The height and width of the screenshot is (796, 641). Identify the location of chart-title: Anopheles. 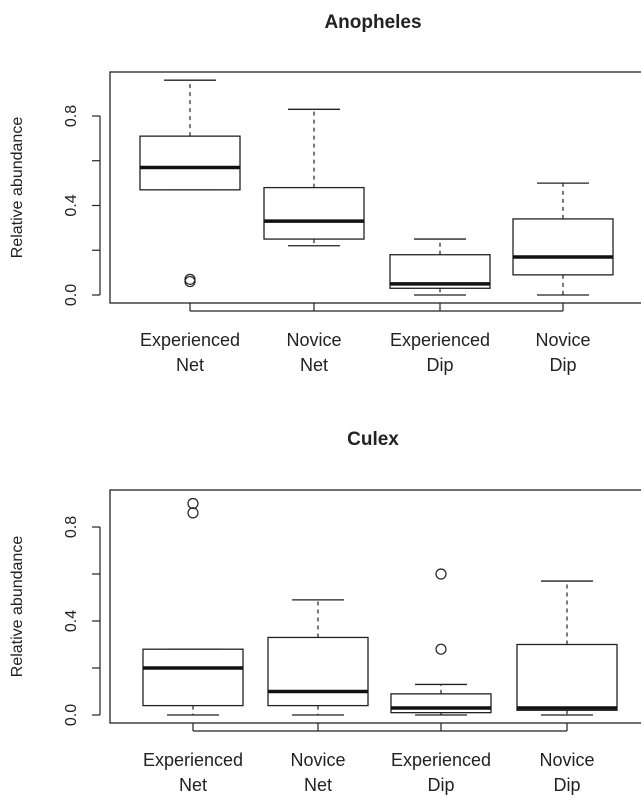
(372, 22).